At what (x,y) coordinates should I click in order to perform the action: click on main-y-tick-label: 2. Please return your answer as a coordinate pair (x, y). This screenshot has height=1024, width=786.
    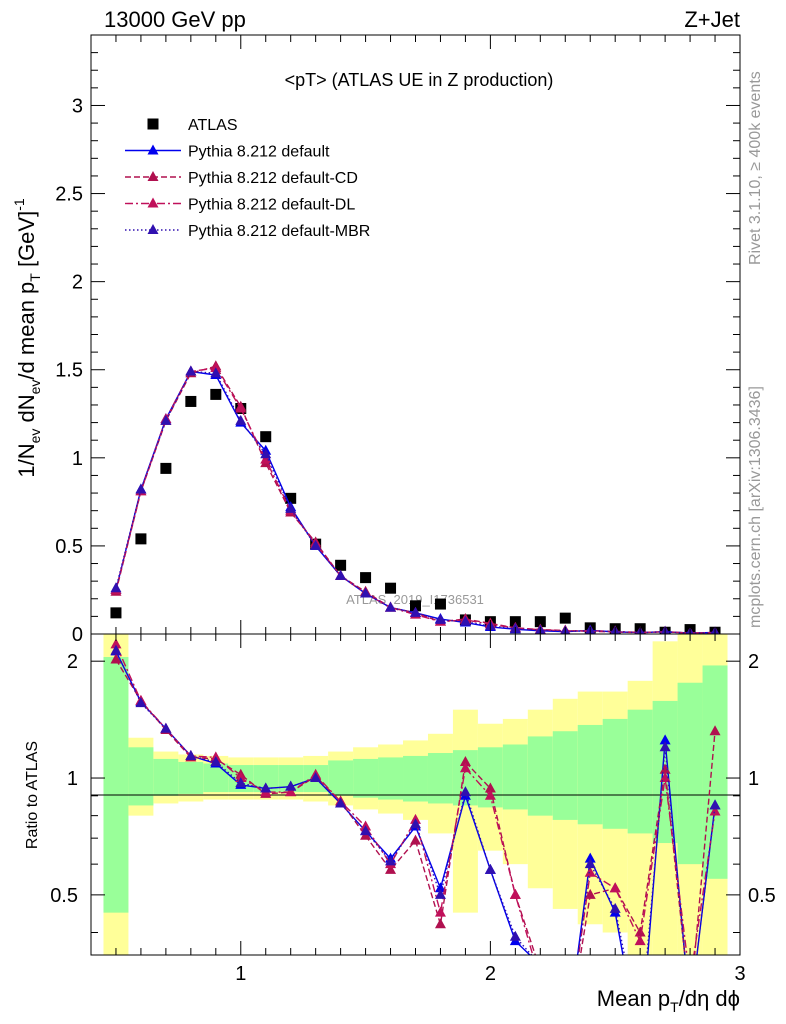
    Looking at the image, I should click on (77, 283).